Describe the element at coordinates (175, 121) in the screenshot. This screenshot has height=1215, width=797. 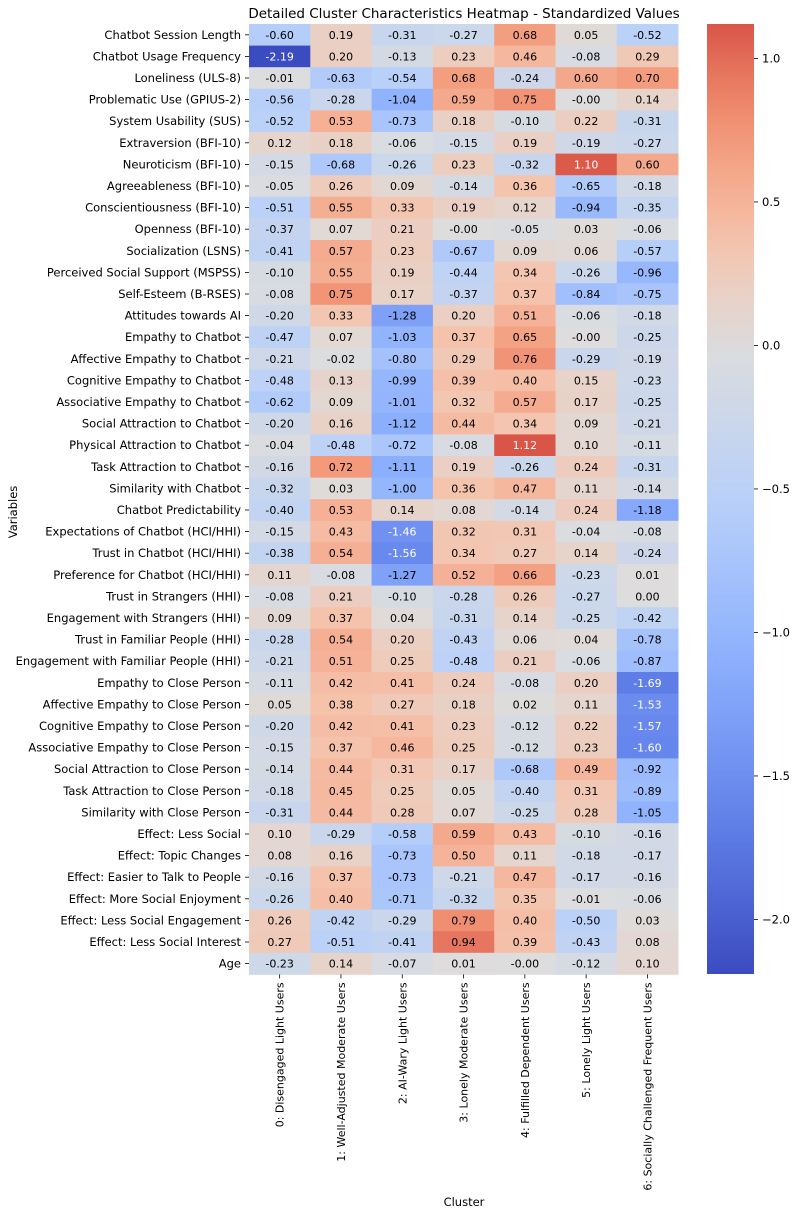
I see `row-label: System Usability (SUS)` at that location.